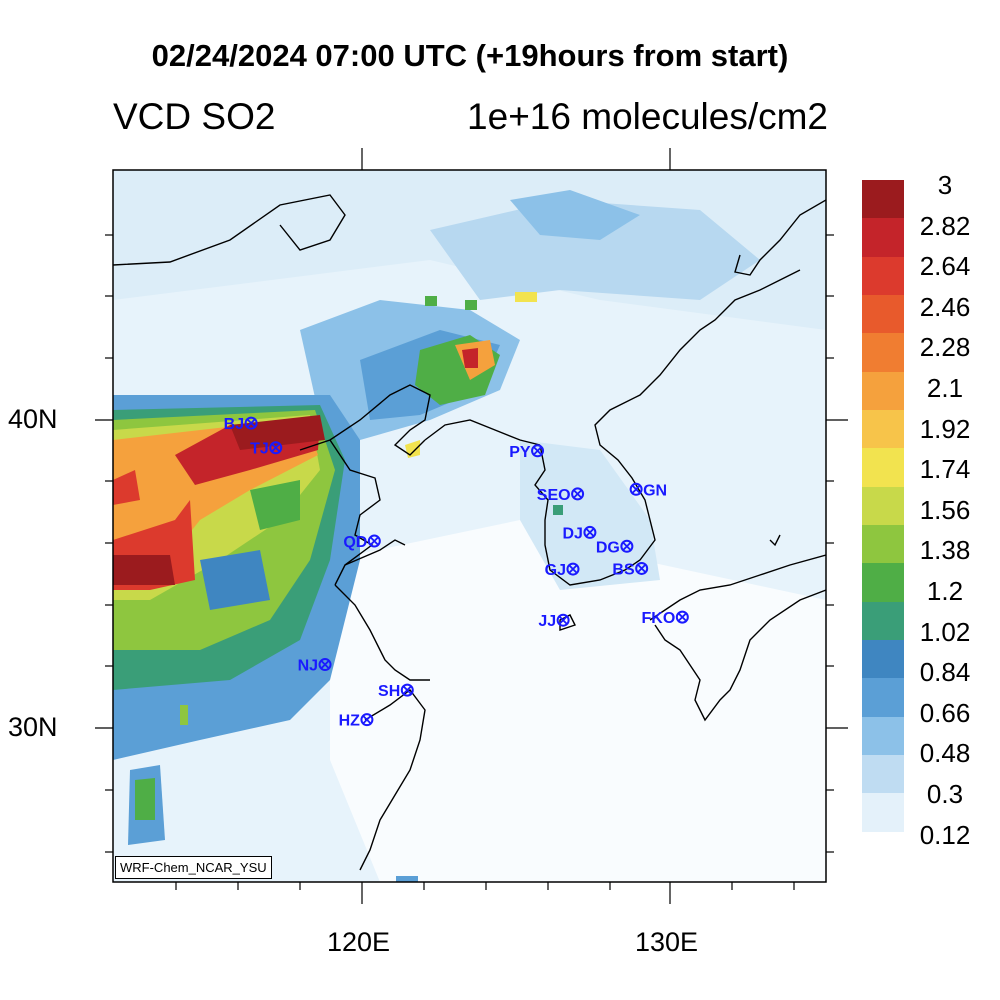 The image size is (1000, 1000). What do you see at coordinates (359, 942) in the screenshot?
I see `lon-label-120e: 120E` at bounding box center [359, 942].